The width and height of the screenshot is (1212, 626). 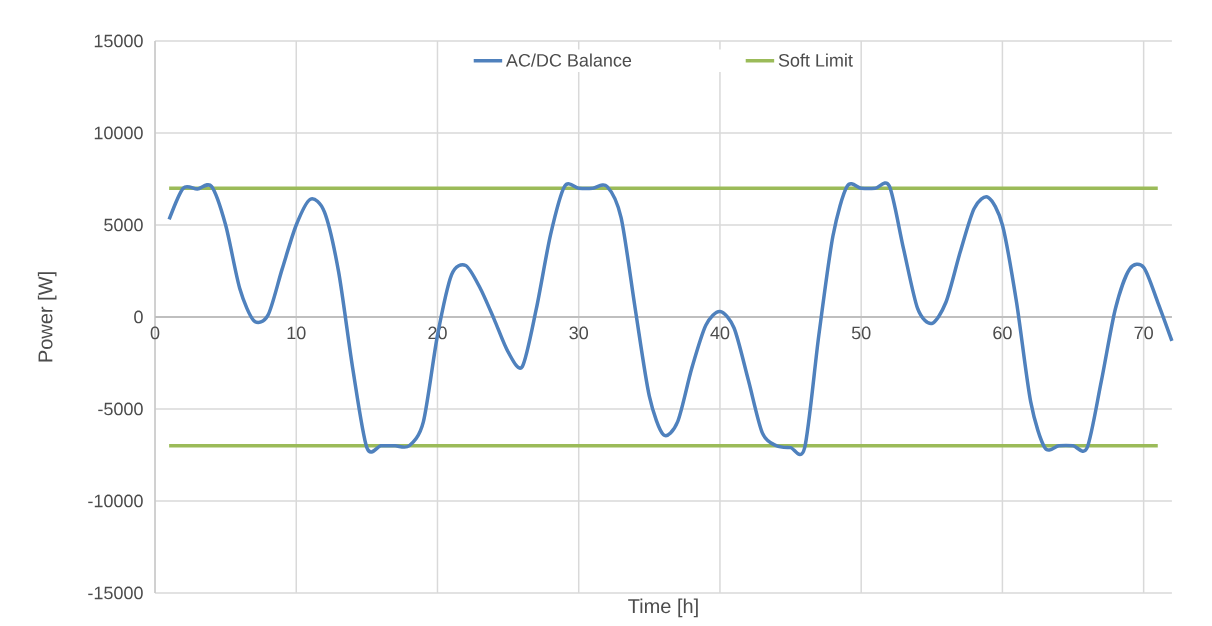 I want to click on y-tick-label: -5000, so click(x=120, y=409).